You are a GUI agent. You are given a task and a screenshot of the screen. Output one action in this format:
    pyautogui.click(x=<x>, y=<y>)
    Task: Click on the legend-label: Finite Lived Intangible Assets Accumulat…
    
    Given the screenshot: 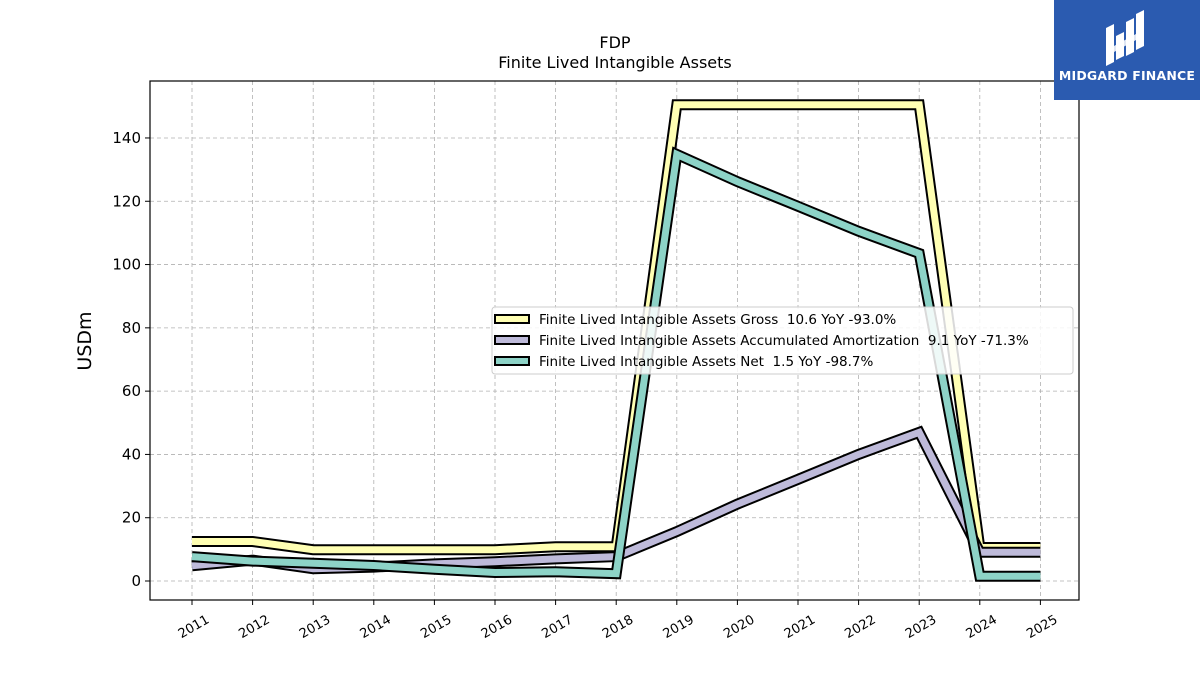 What is the action you would take?
    pyautogui.click(x=784, y=341)
    